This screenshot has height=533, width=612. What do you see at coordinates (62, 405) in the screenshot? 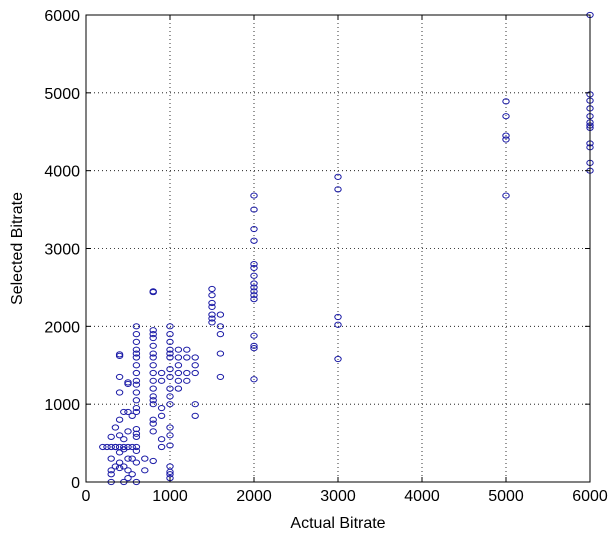
I see `y-tick-label: 1000` at bounding box center [62, 405].